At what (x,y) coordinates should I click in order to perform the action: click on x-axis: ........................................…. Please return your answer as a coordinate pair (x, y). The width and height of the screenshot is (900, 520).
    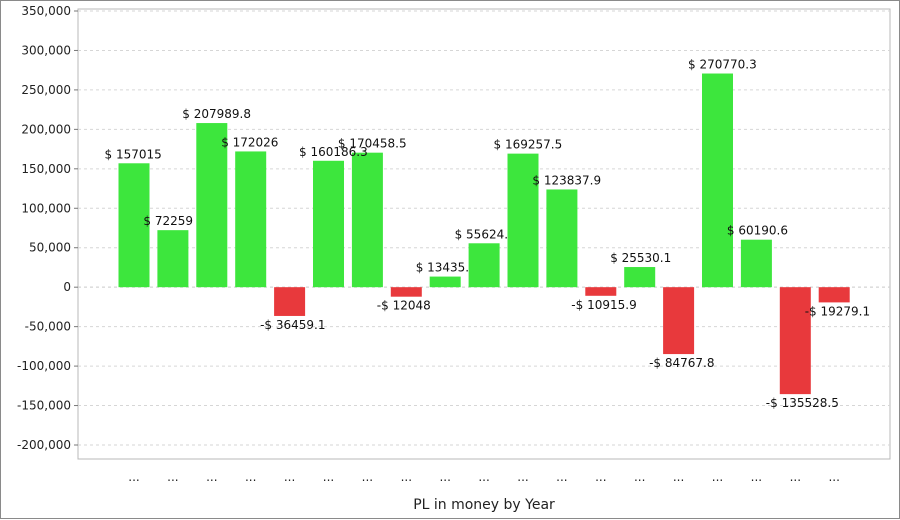
    Looking at the image, I should click on (484, 477).